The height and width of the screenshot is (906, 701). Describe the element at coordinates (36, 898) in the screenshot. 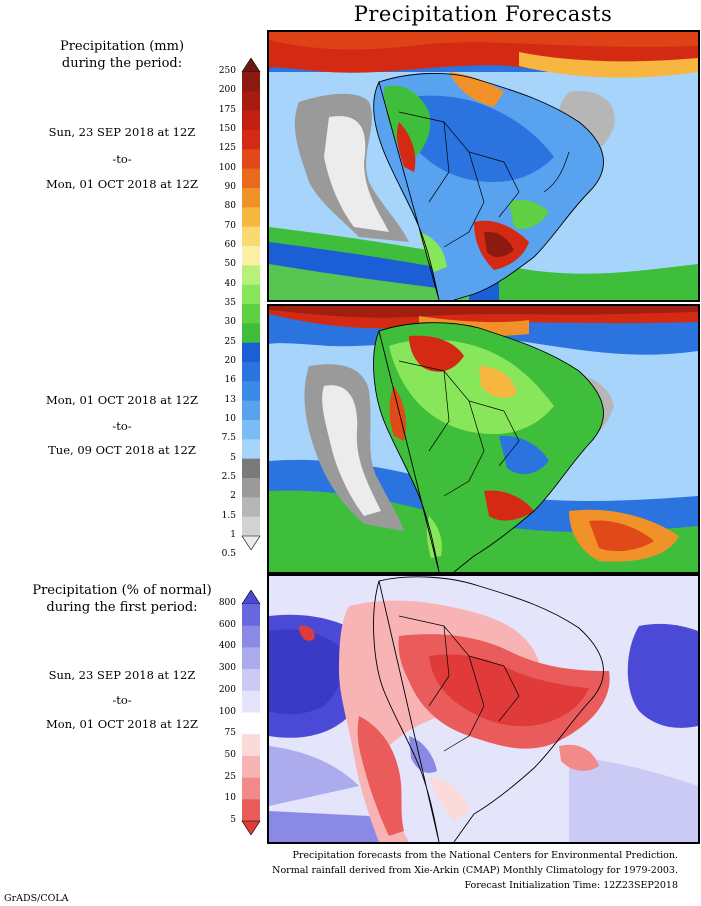

I see `credit-label: GrADS/COLA` at that location.